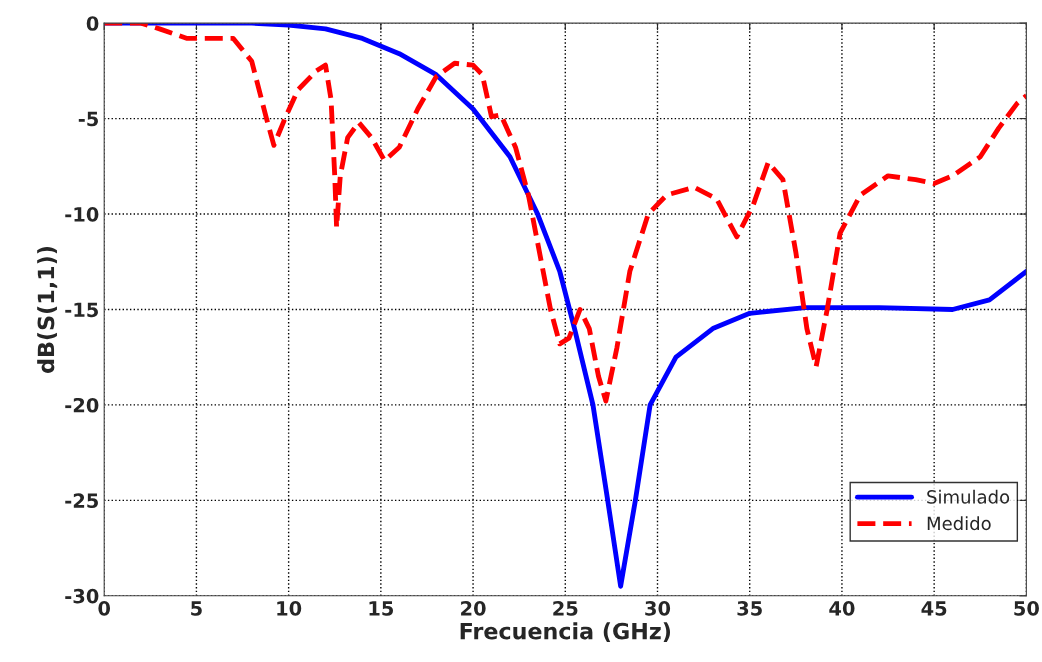  Describe the element at coordinates (658, 608) in the screenshot. I see `x-tick-label: 30` at that location.